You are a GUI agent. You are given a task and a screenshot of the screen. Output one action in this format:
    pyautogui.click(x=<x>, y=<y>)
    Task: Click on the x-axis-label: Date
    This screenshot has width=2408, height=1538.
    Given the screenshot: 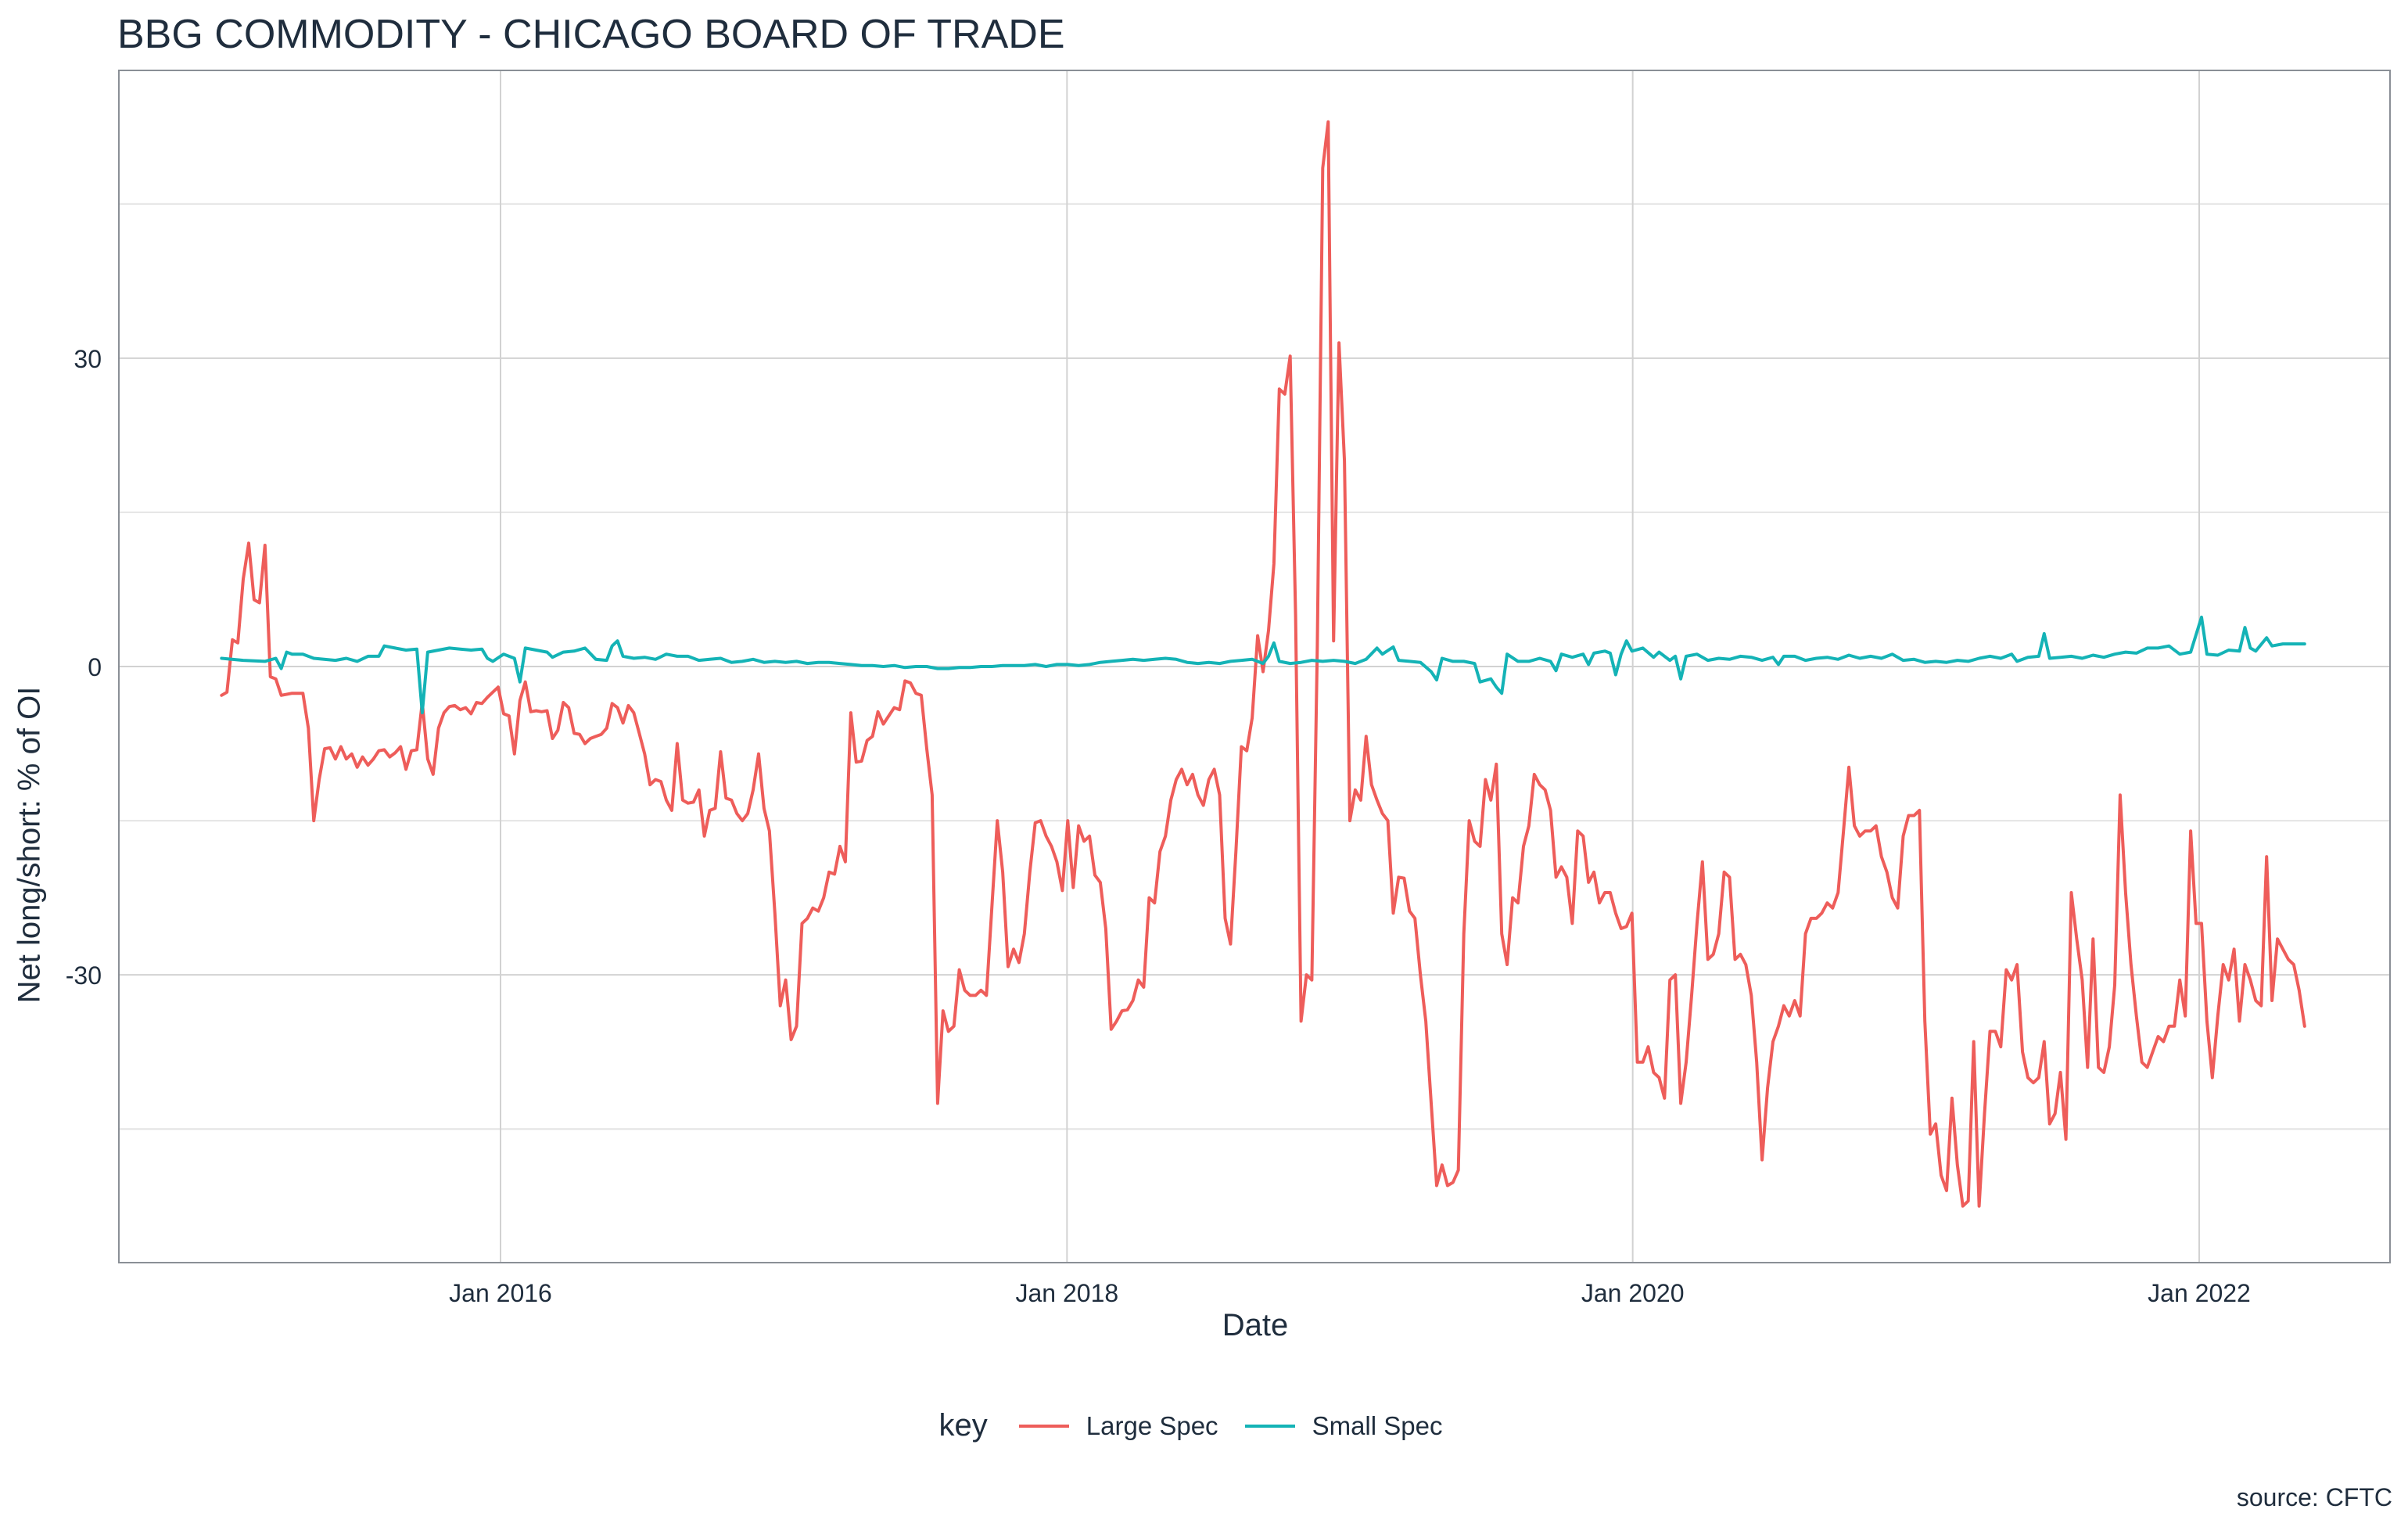 What is the action you would take?
    pyautogui.click(x=1255, y=1325)
    